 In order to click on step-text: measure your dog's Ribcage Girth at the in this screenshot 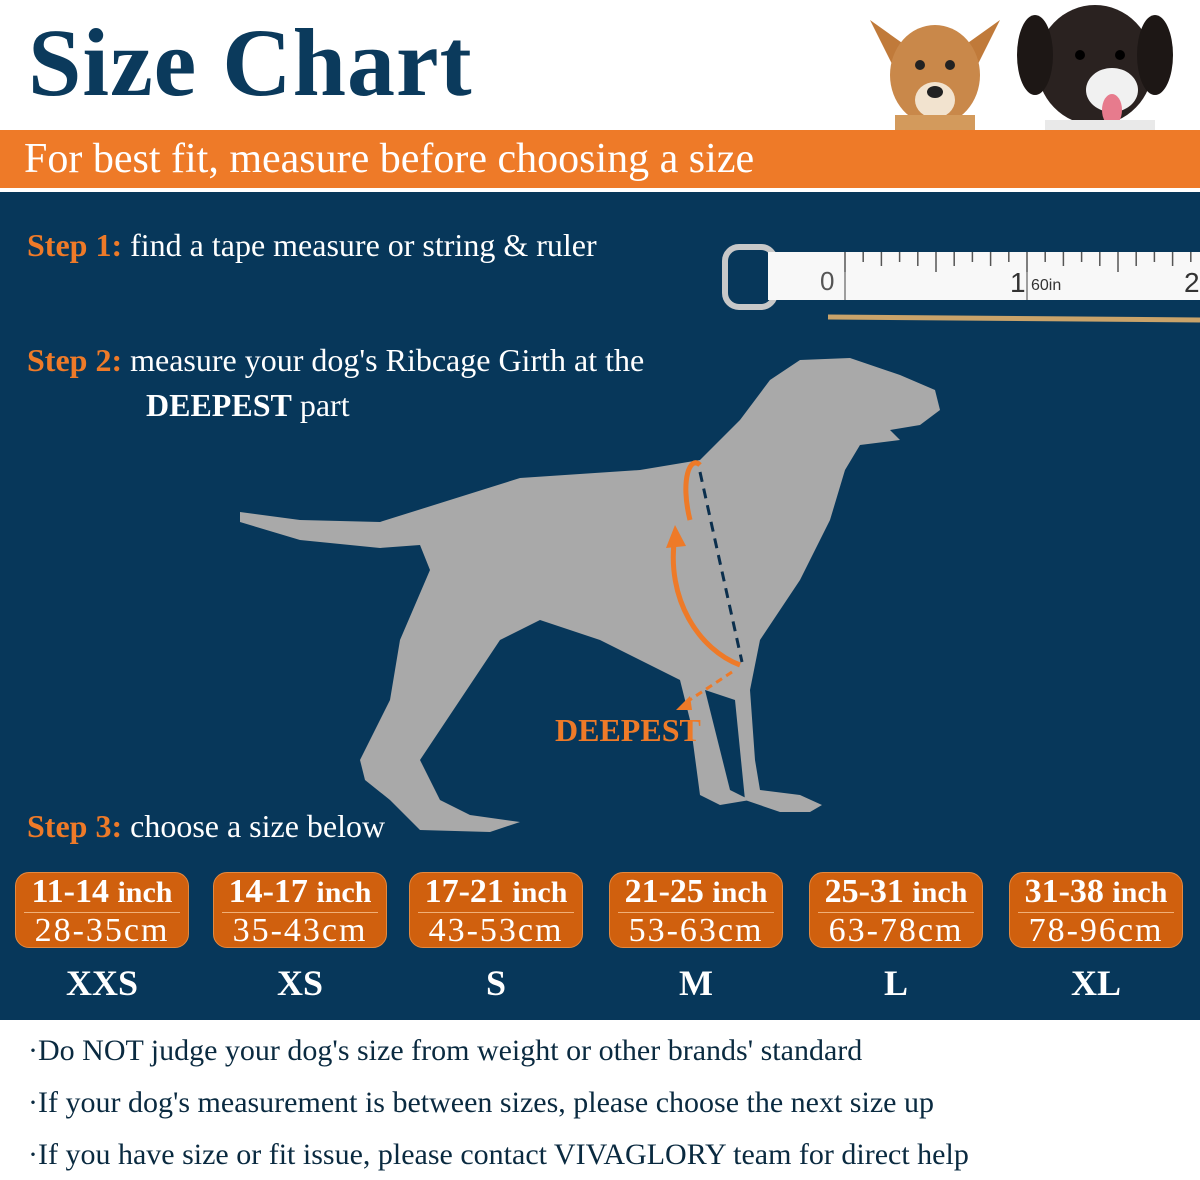, I will do `click(387, 360)`.